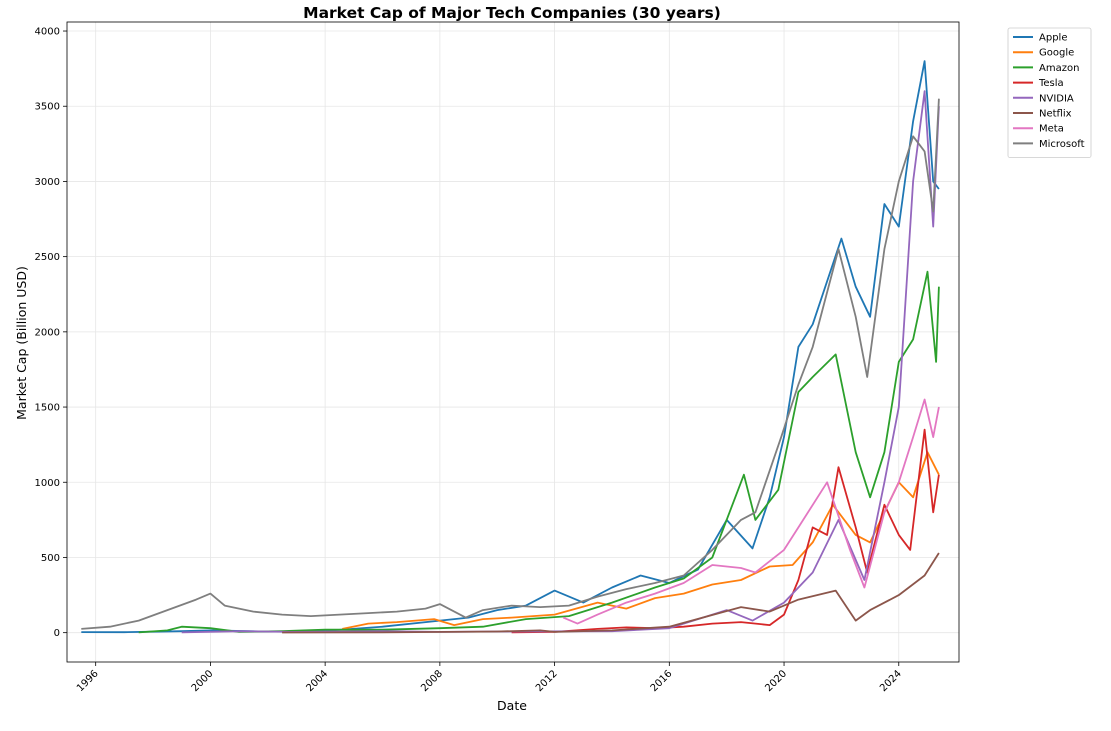 Image resolution: width=1111 pixels, height=731 pixels. I want to click on legend-item-meta: Meta, so click(1038, 129).